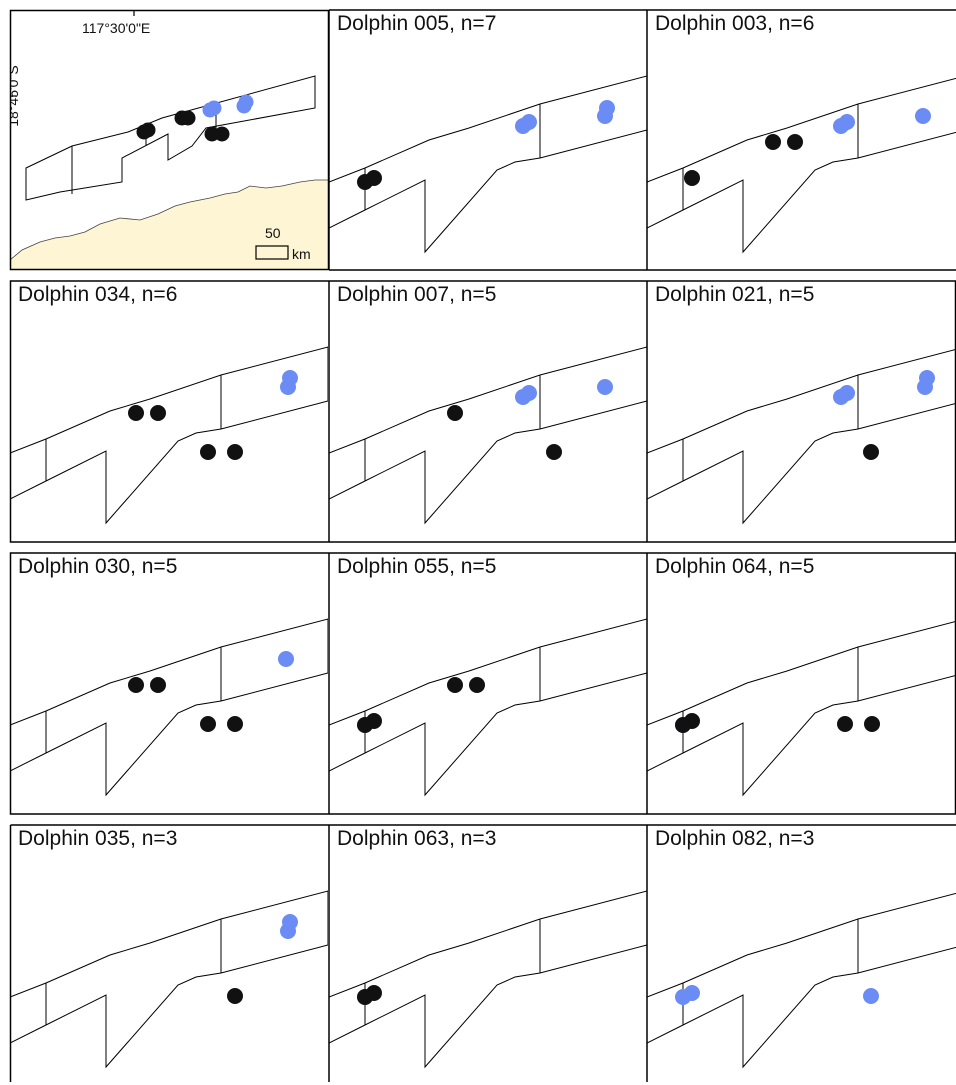 The height and width of the screenshot is (1085, 956). I want to click on coastline-land, so click(169, 224).